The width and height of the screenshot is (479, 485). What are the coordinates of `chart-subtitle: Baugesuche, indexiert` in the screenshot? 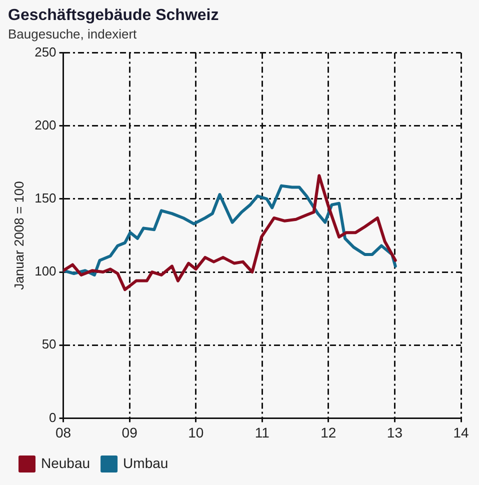 It's located at (73, 34).